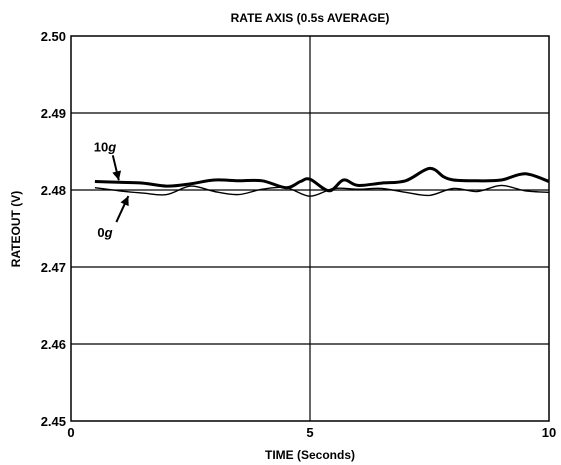 The height and width of the screenshot is (465, 561). I want to click on x-tick-label: 10, so click(549, 432).